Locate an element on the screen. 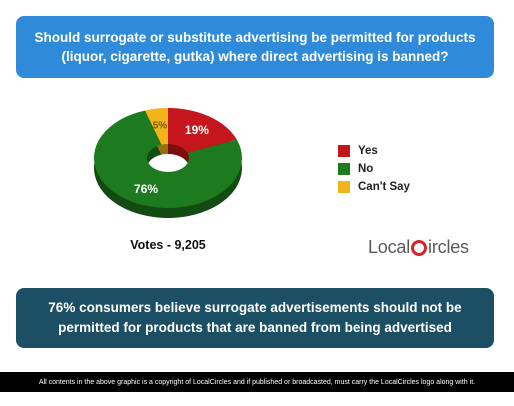 This screenshot has width=514, height=406. votes-count: Votes - 9,205 is located at coordinates (168, 245).